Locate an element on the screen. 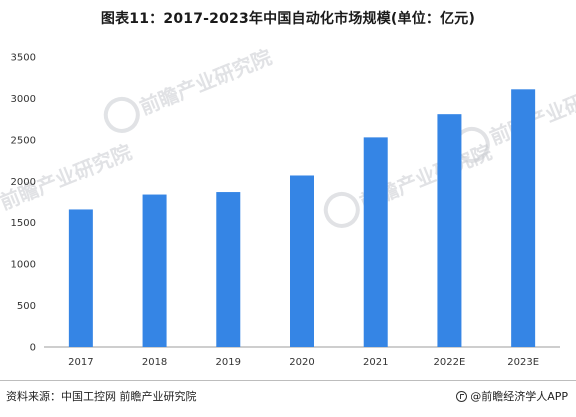  x-axis-tick-labels: 2017 2018 2019 2020 2021 2022E 2023E is located at coordinates (303, 362).